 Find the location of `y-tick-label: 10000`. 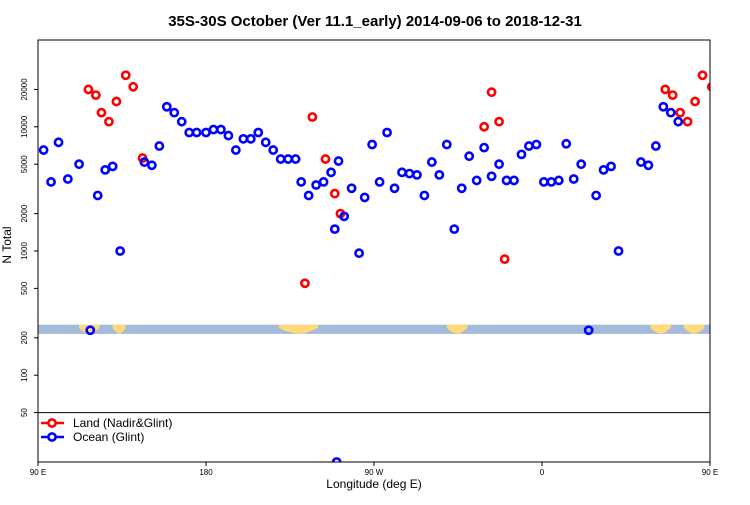

y-tick-label: 10000 is located at coordinates (24, 126).